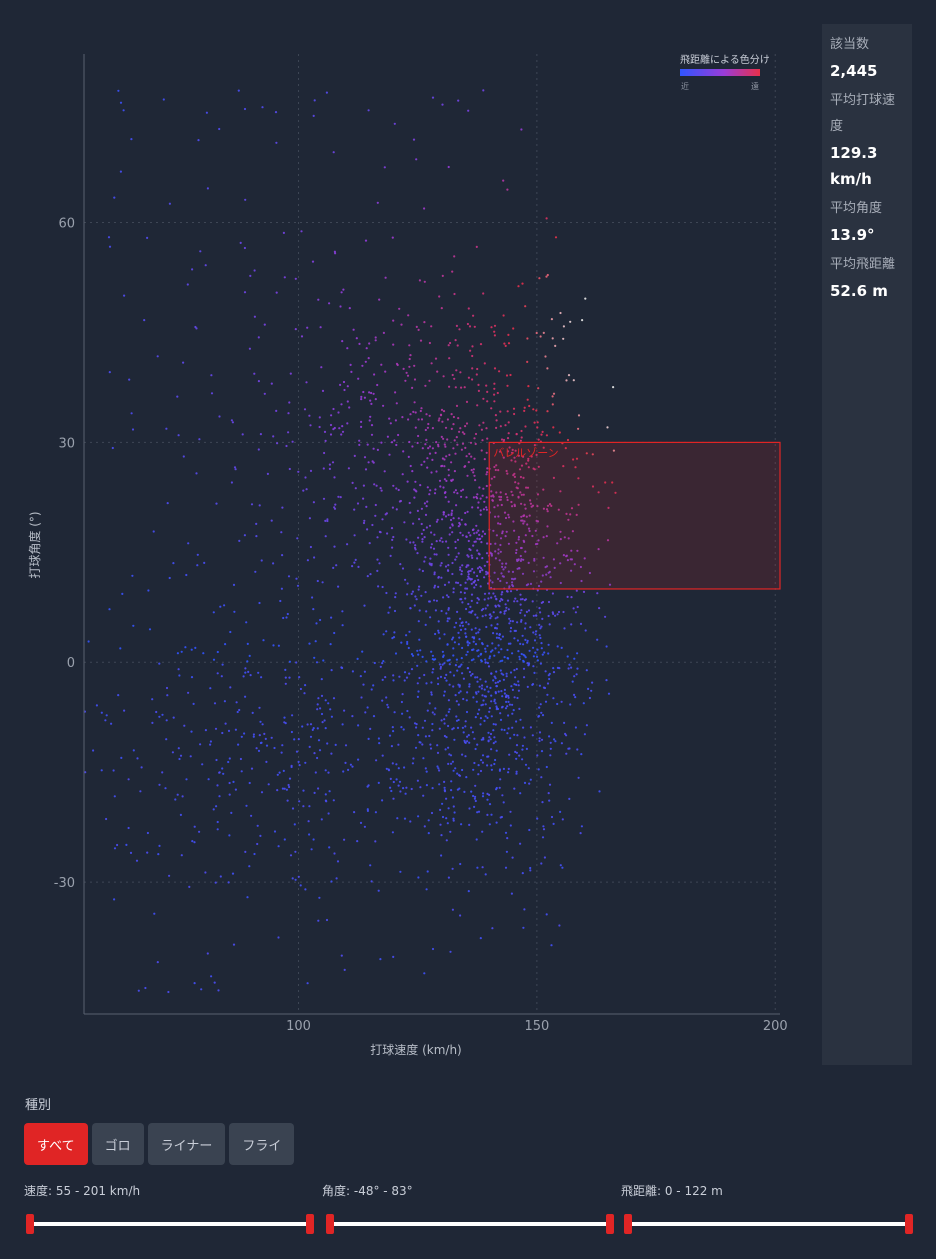 The image size is (936, 1259). Describe the element at coordinates (169, 1224) in the screenshot. I see `speed-slider-track` at that location.